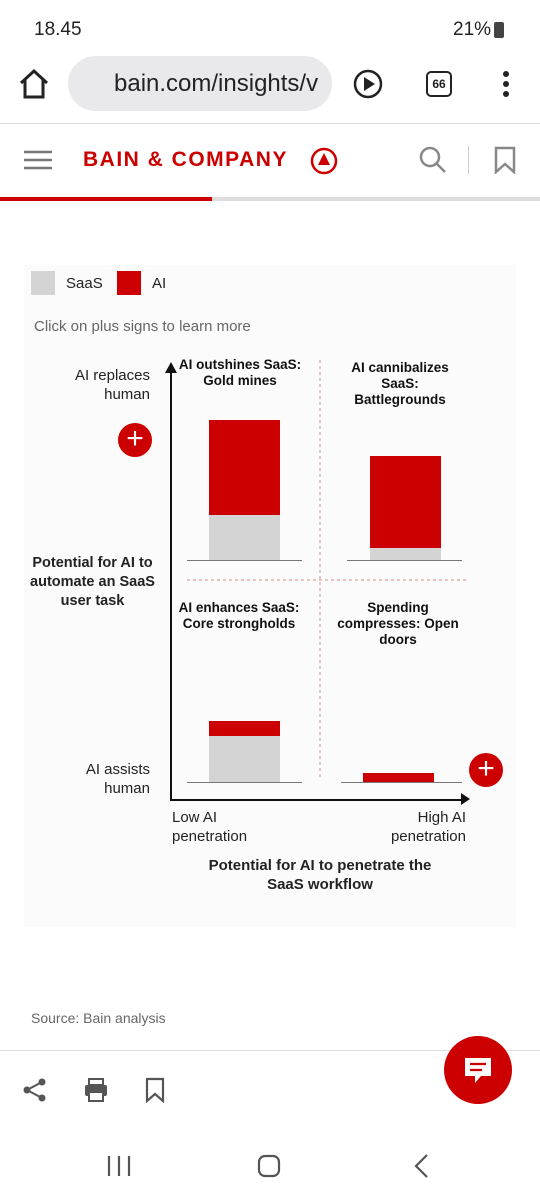 This screenshot has height=1200, width=540. What do you see at coordinates (142, 326) in the screenshot?
I see `instruction: Click on plus signs to learn more` at bounding box center [142, 326].